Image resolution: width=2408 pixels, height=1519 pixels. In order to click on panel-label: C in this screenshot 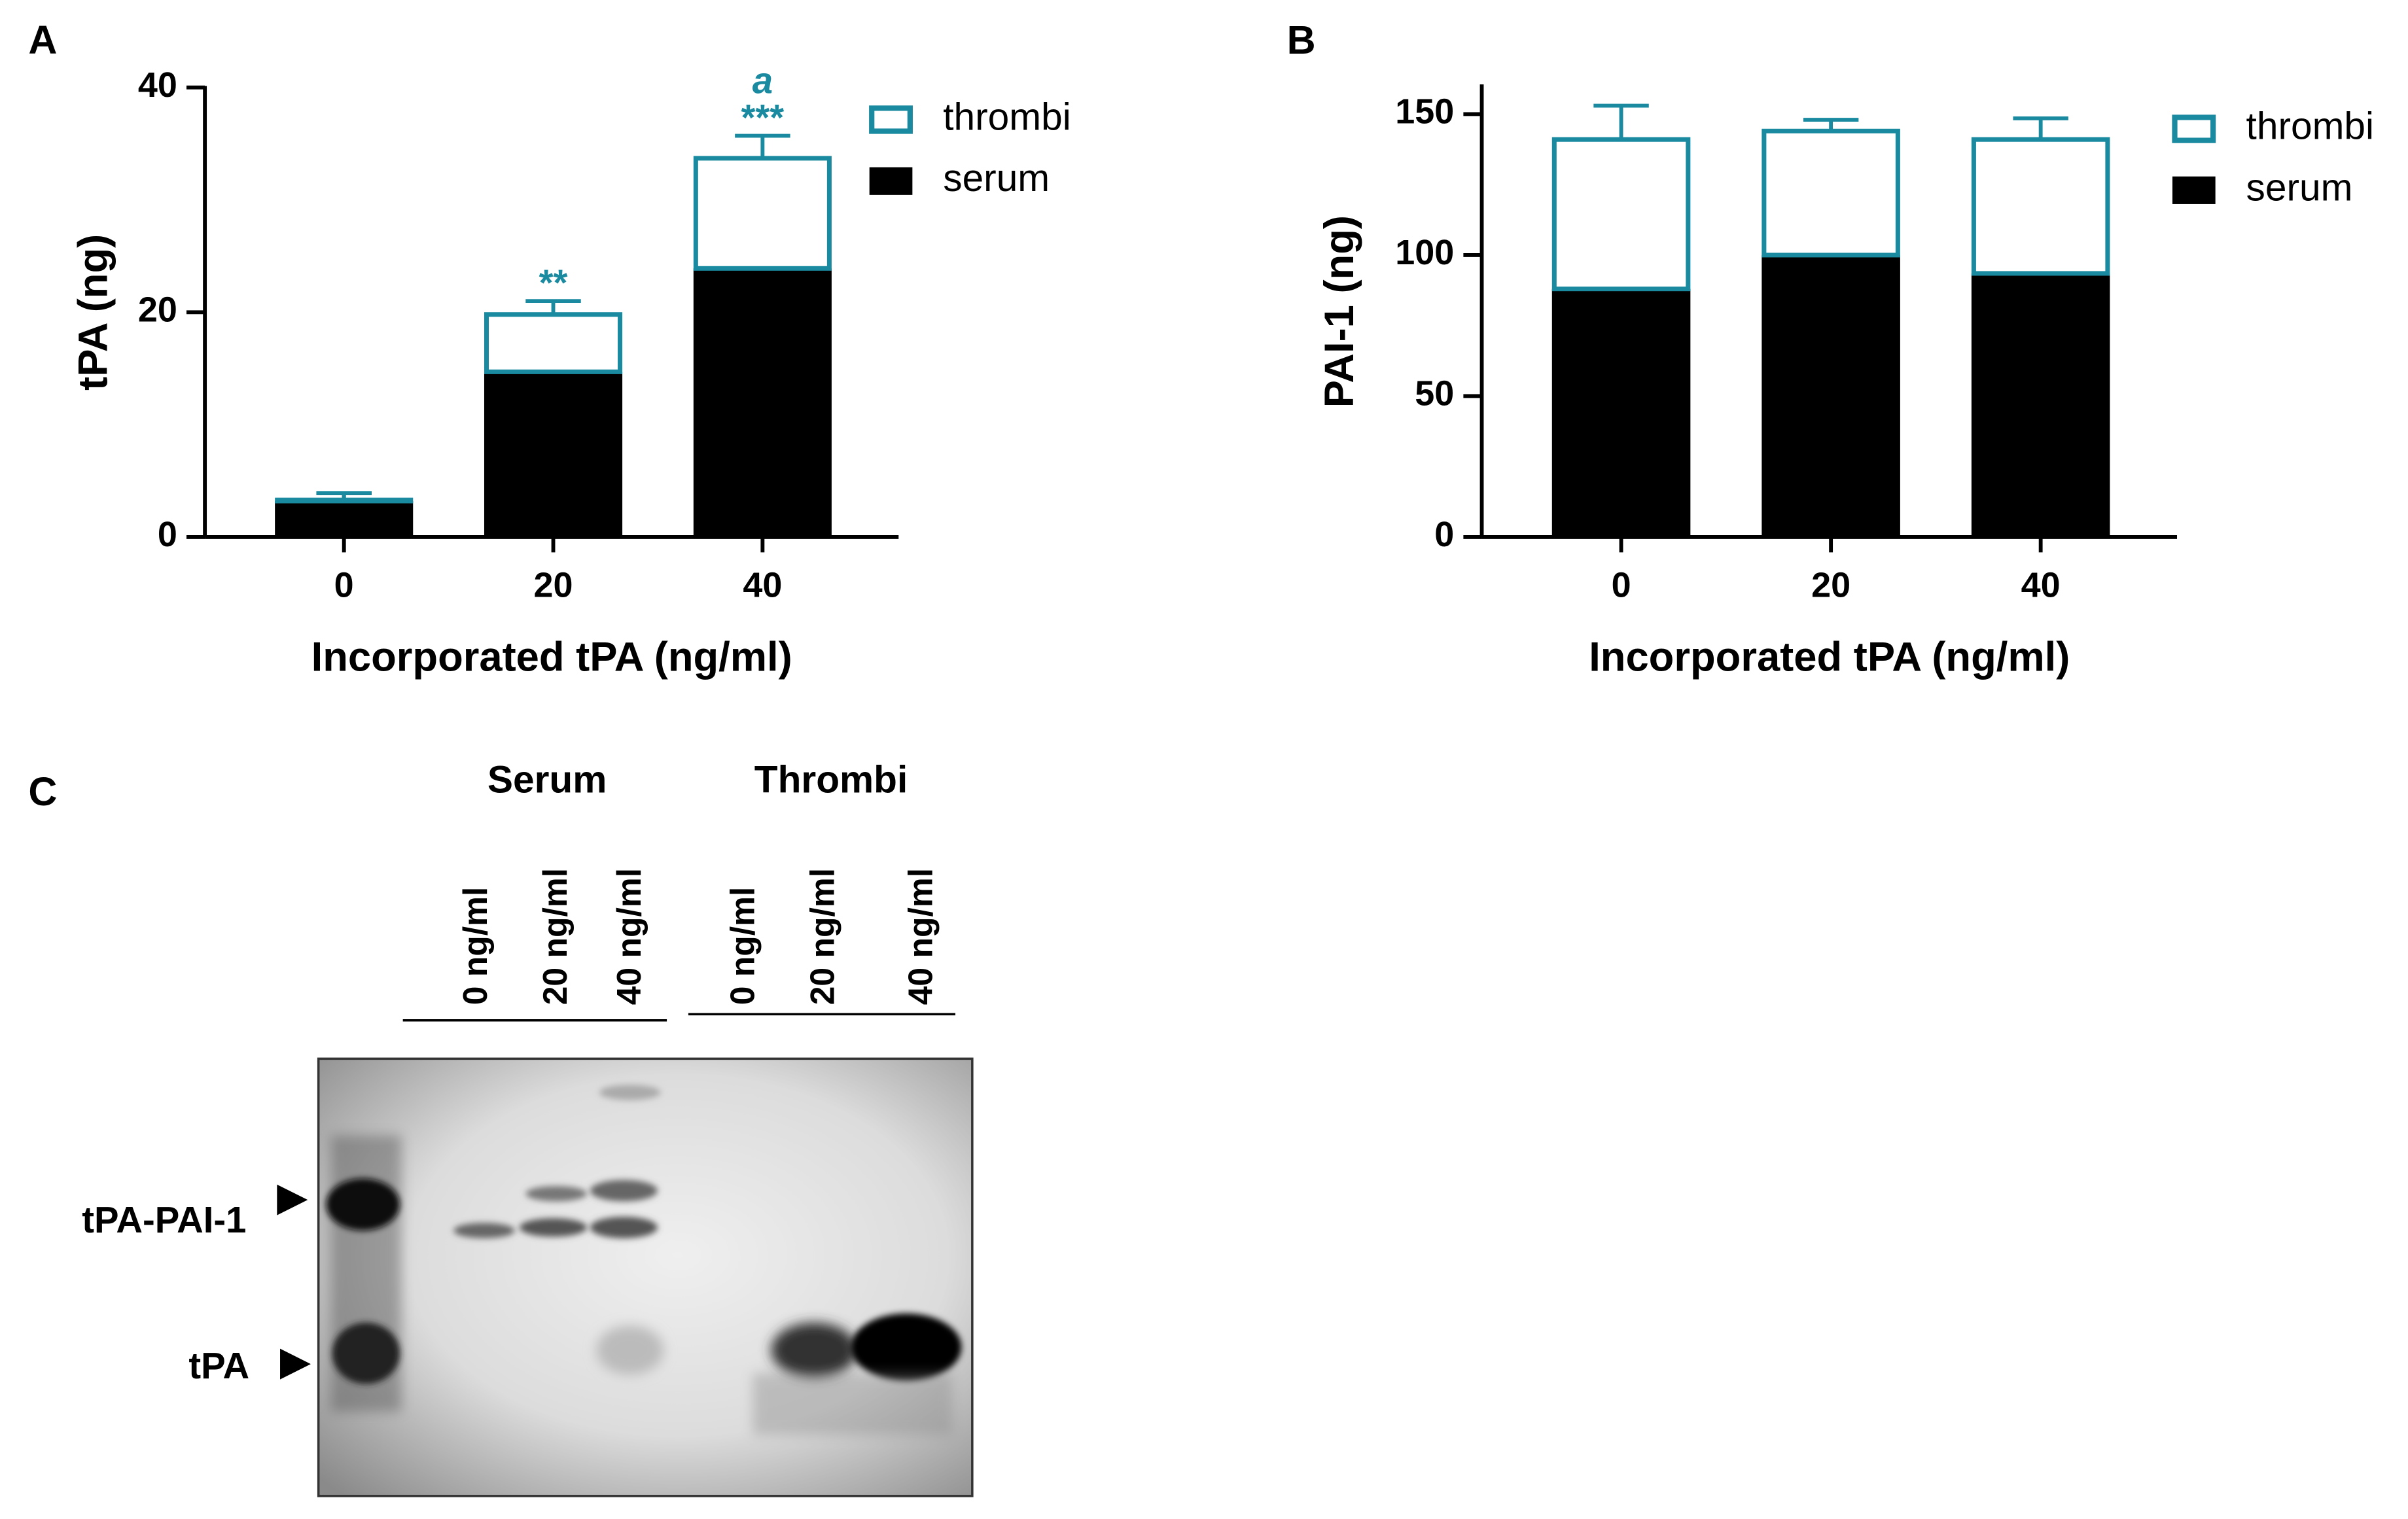, I will do `click(42, 792)`.